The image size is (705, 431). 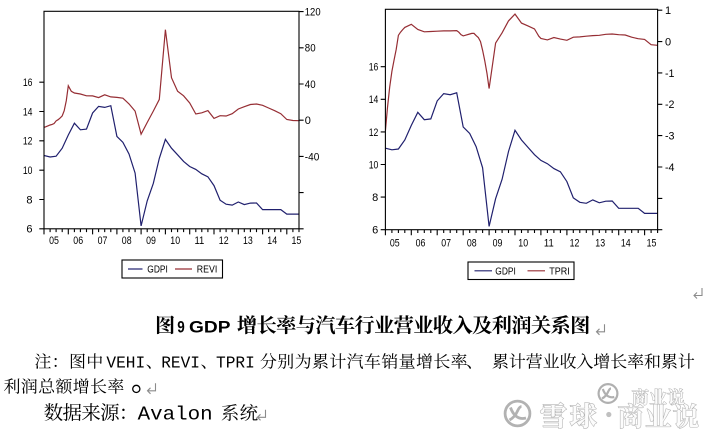 I want to click on svg-text: -3, so click(x=670, y=137).